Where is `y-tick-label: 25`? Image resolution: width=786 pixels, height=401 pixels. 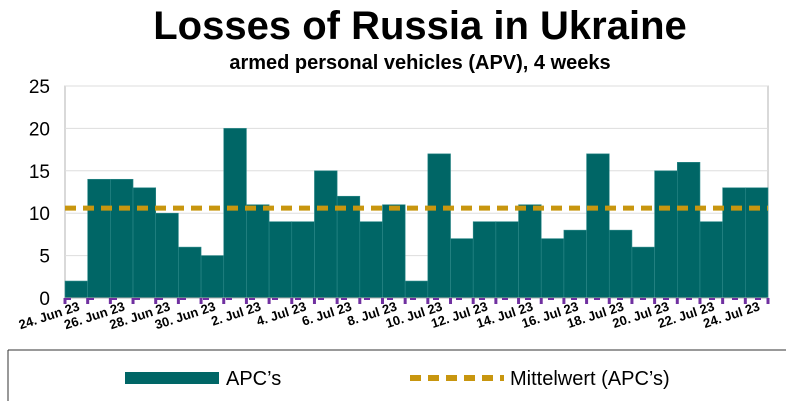 y-tick-label: 25 is located at coordinates (39, 87).